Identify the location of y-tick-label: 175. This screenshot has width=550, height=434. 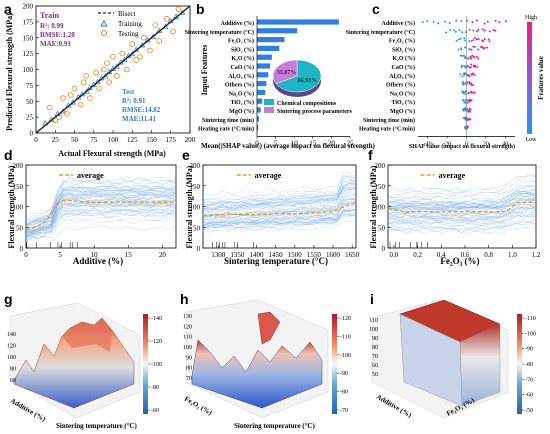
(28, 22).